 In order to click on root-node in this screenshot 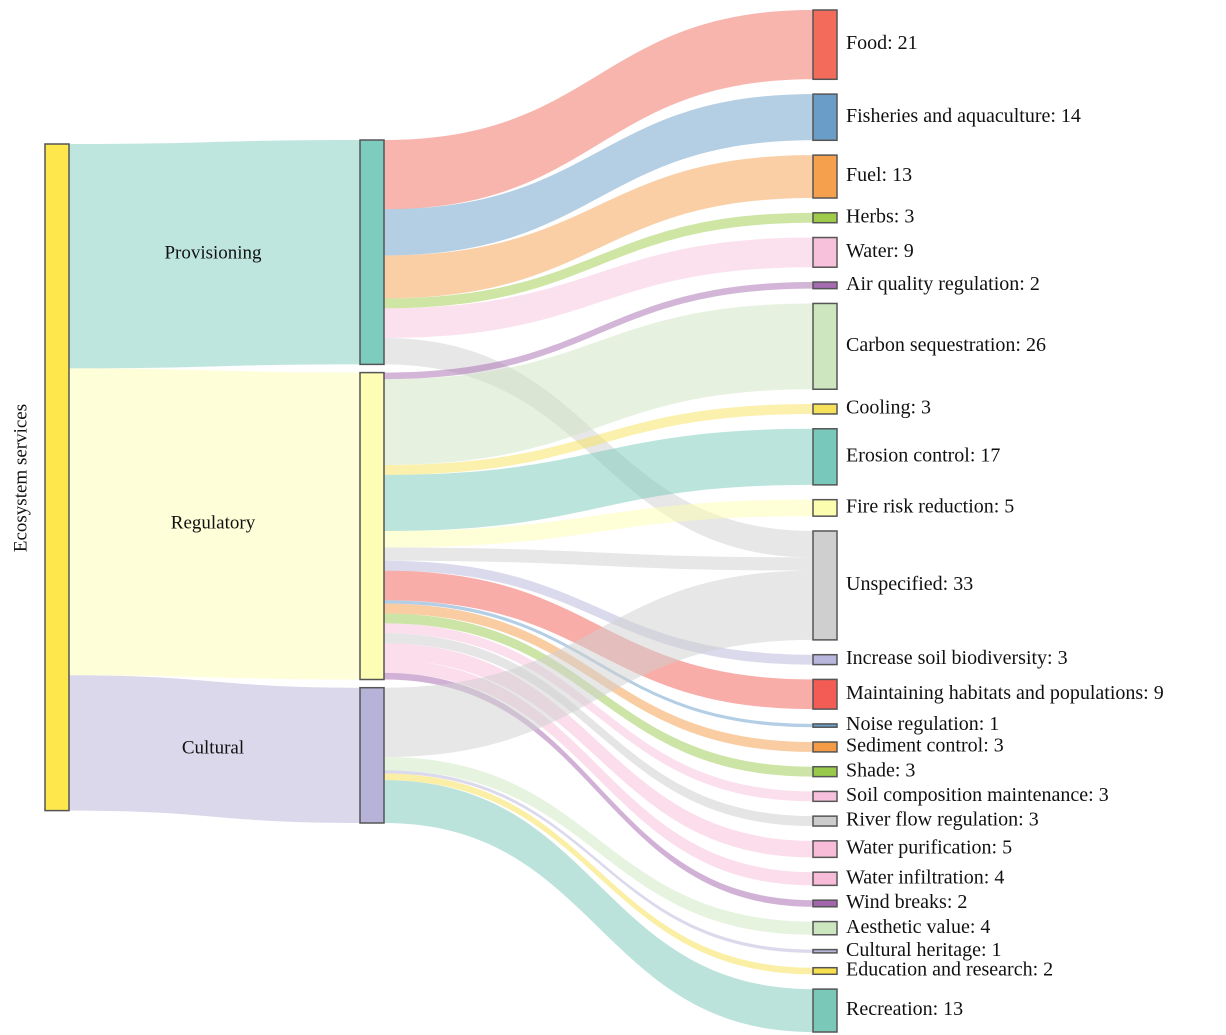, I will do `click(57, 477)`.